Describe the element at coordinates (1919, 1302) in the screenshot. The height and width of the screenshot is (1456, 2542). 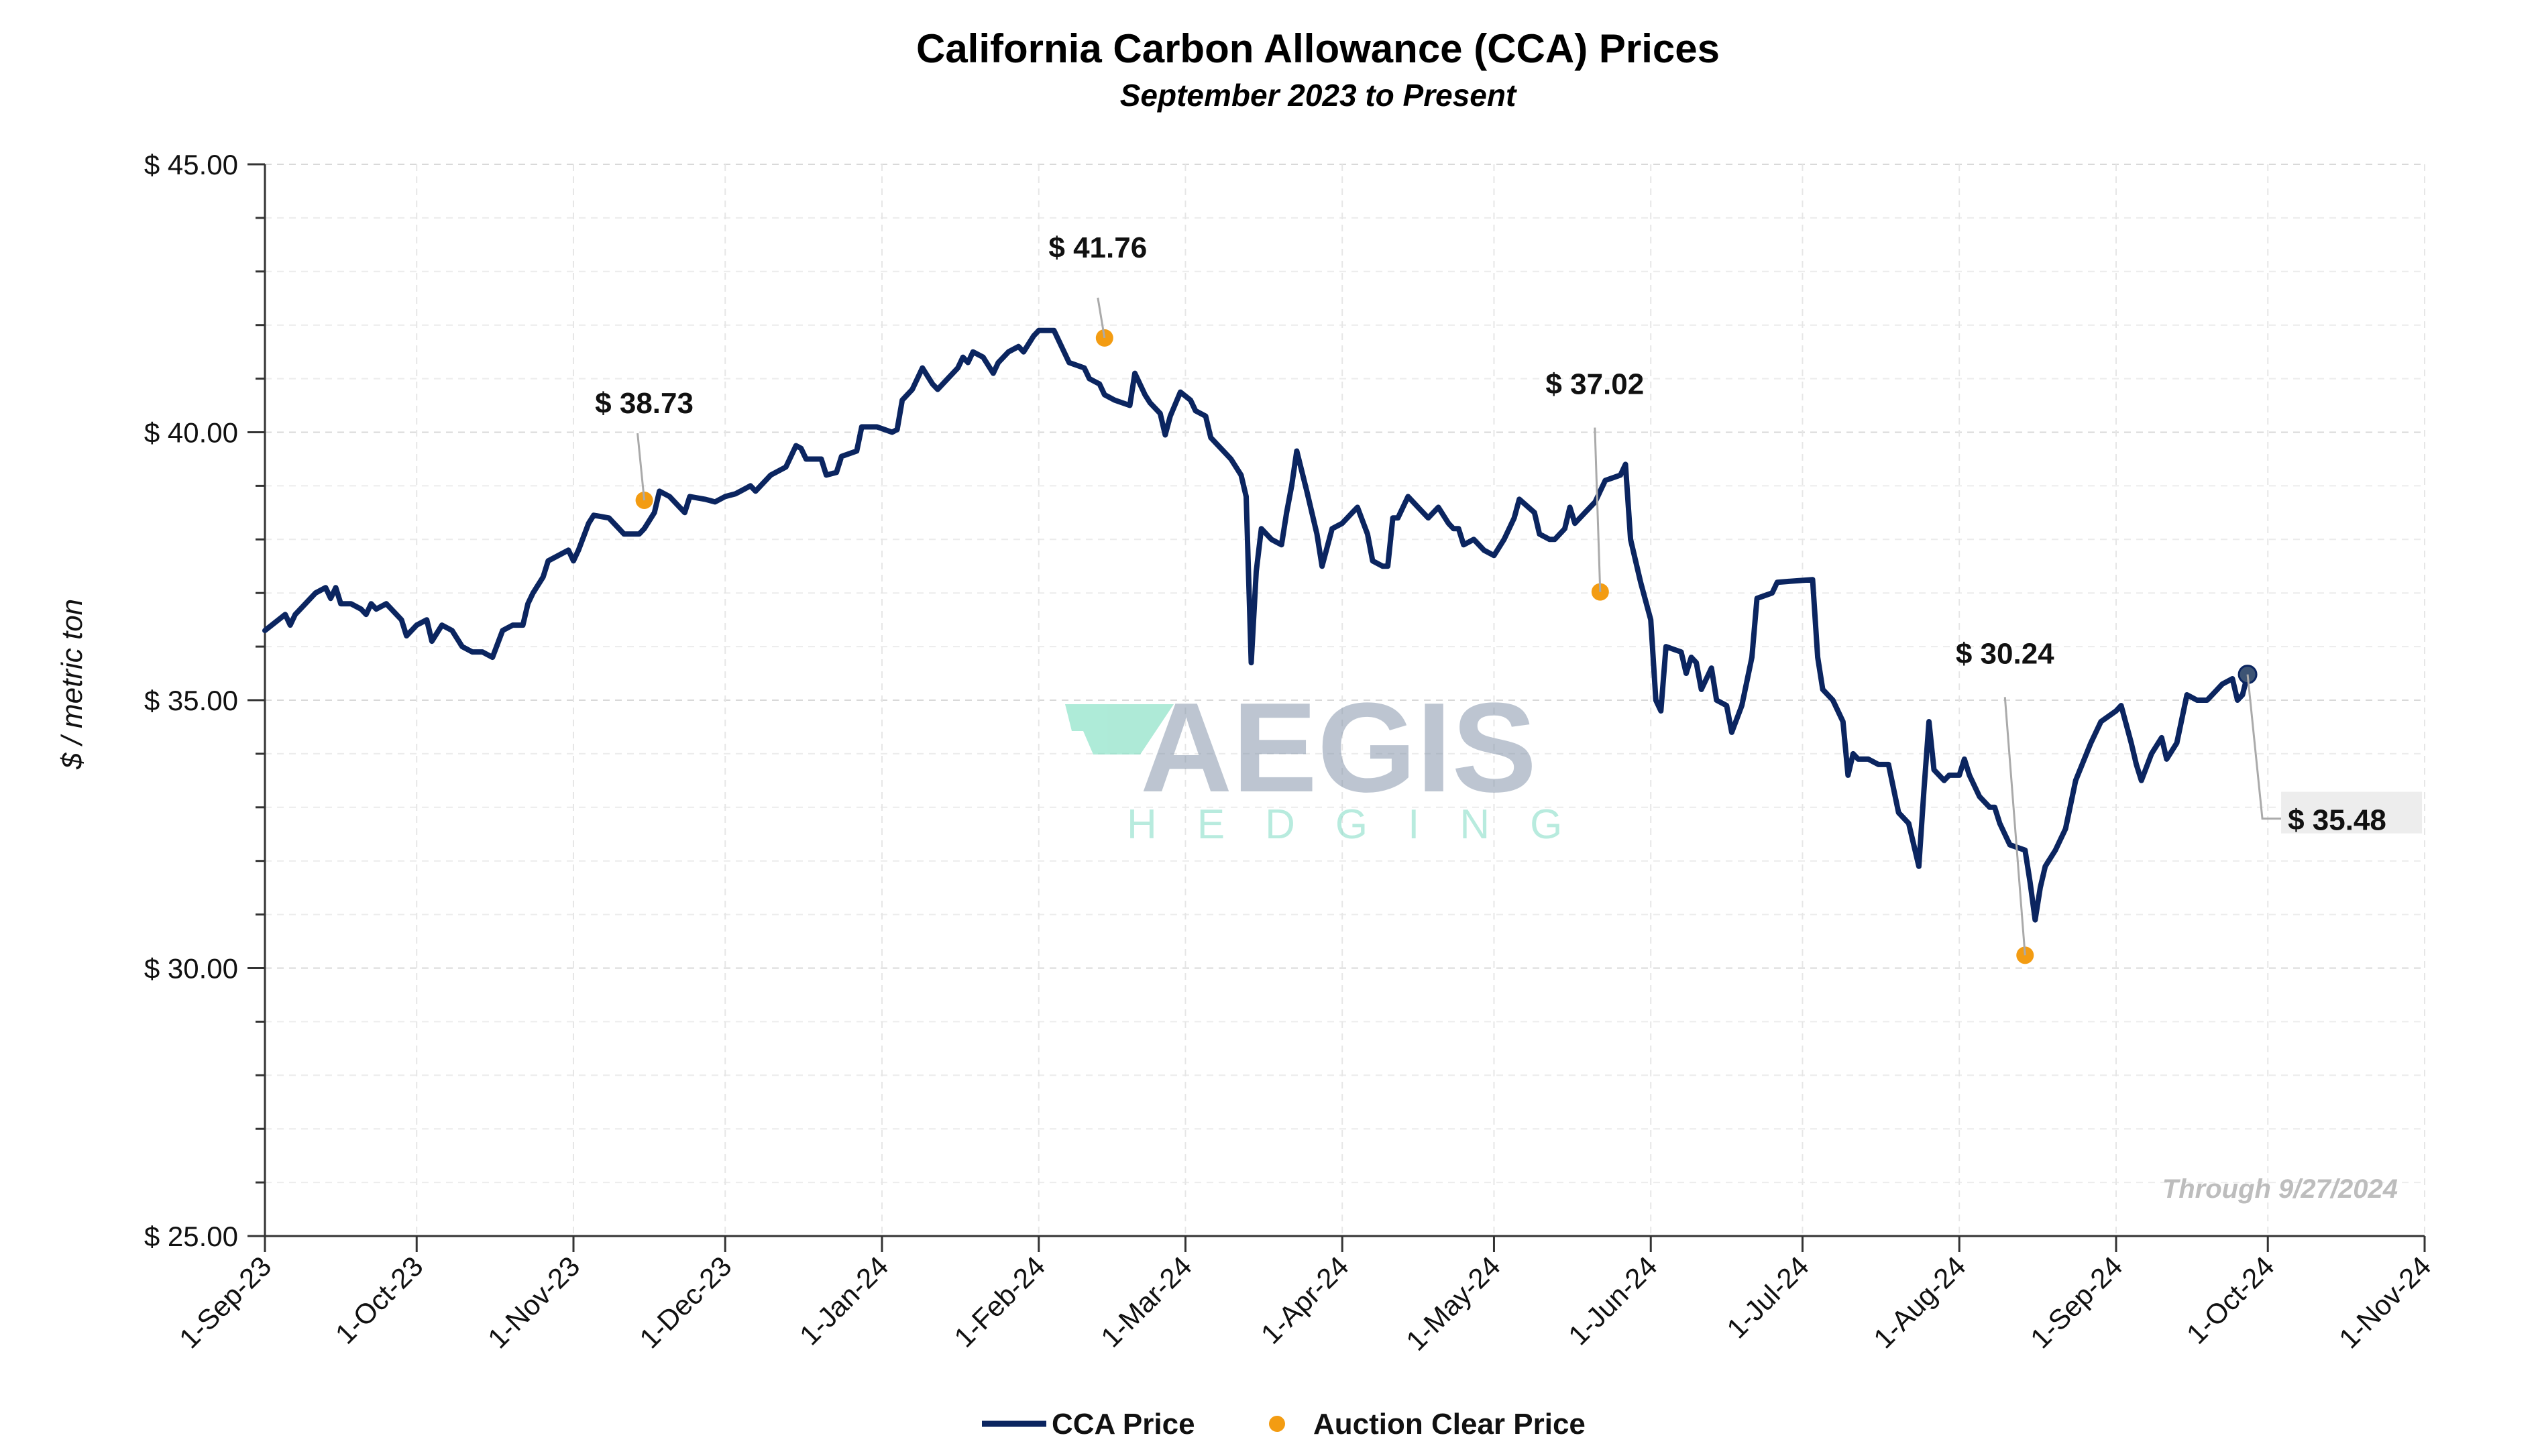
I see `x-tick-label: 1-Aug-24` at that location.